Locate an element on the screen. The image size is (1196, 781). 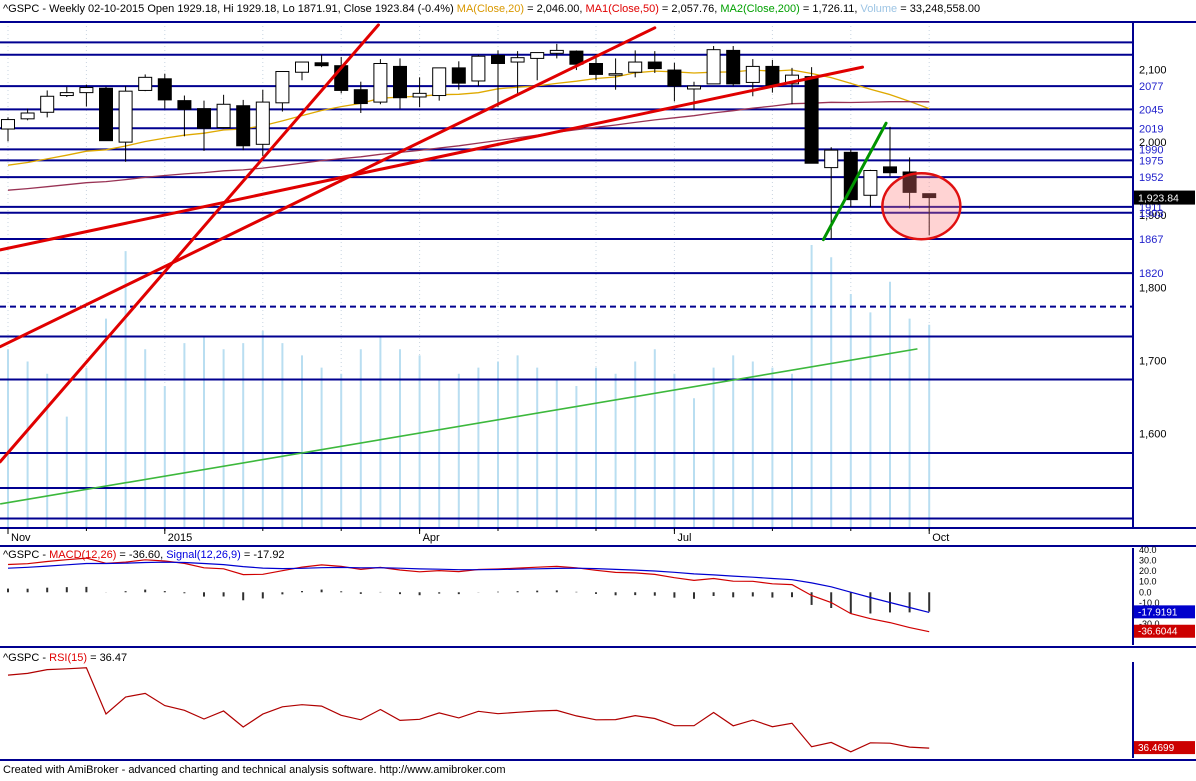
svg-text: 1975 is located at coordinates (1151, 161).